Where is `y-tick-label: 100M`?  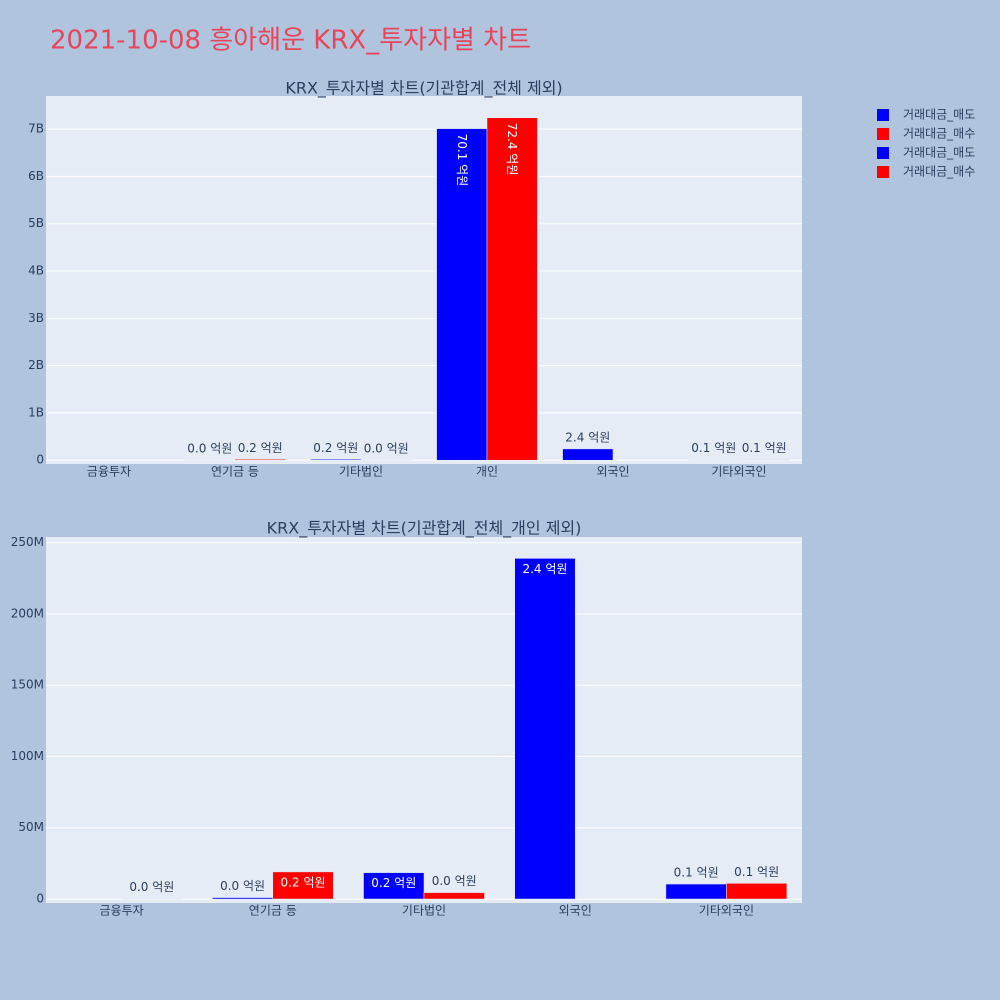
y-tick-label: 100M is located at coordinates (27, 756).